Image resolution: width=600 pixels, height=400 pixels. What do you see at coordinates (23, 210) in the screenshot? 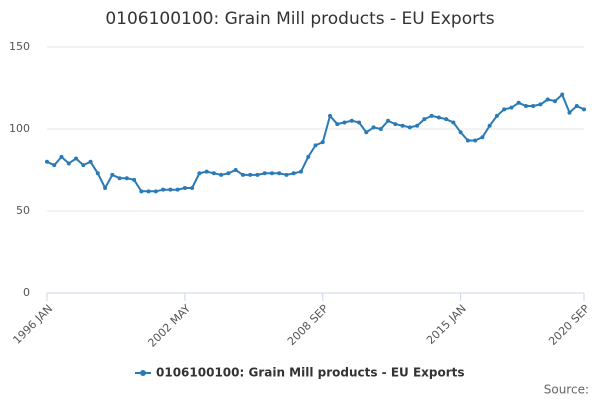
I see `y-tick-label: 50` at bounding box center [23, 210].